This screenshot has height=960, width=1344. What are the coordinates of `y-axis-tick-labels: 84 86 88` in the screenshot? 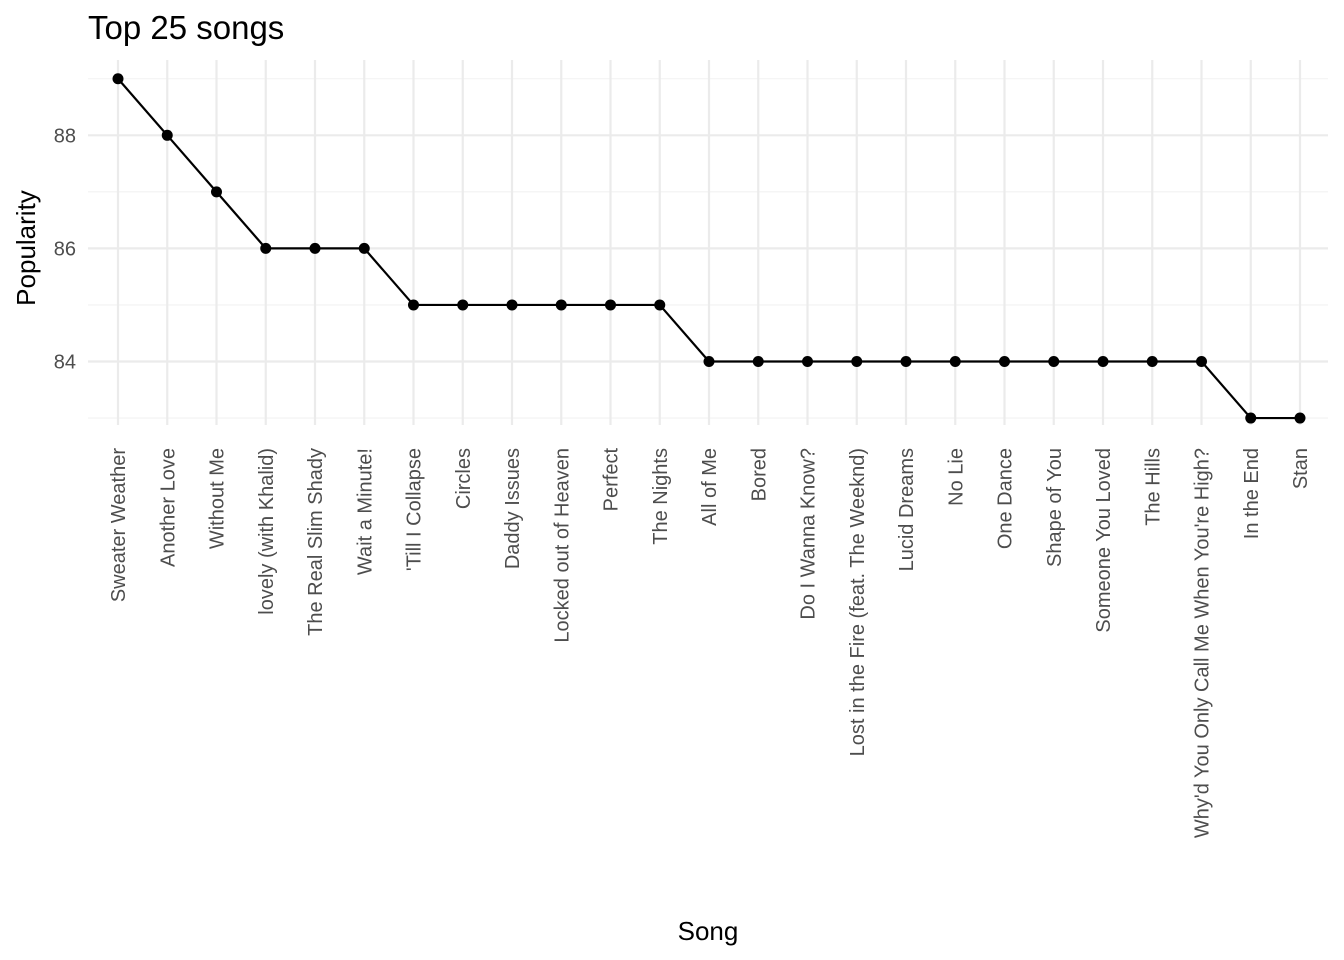 It's located at (65, 249).